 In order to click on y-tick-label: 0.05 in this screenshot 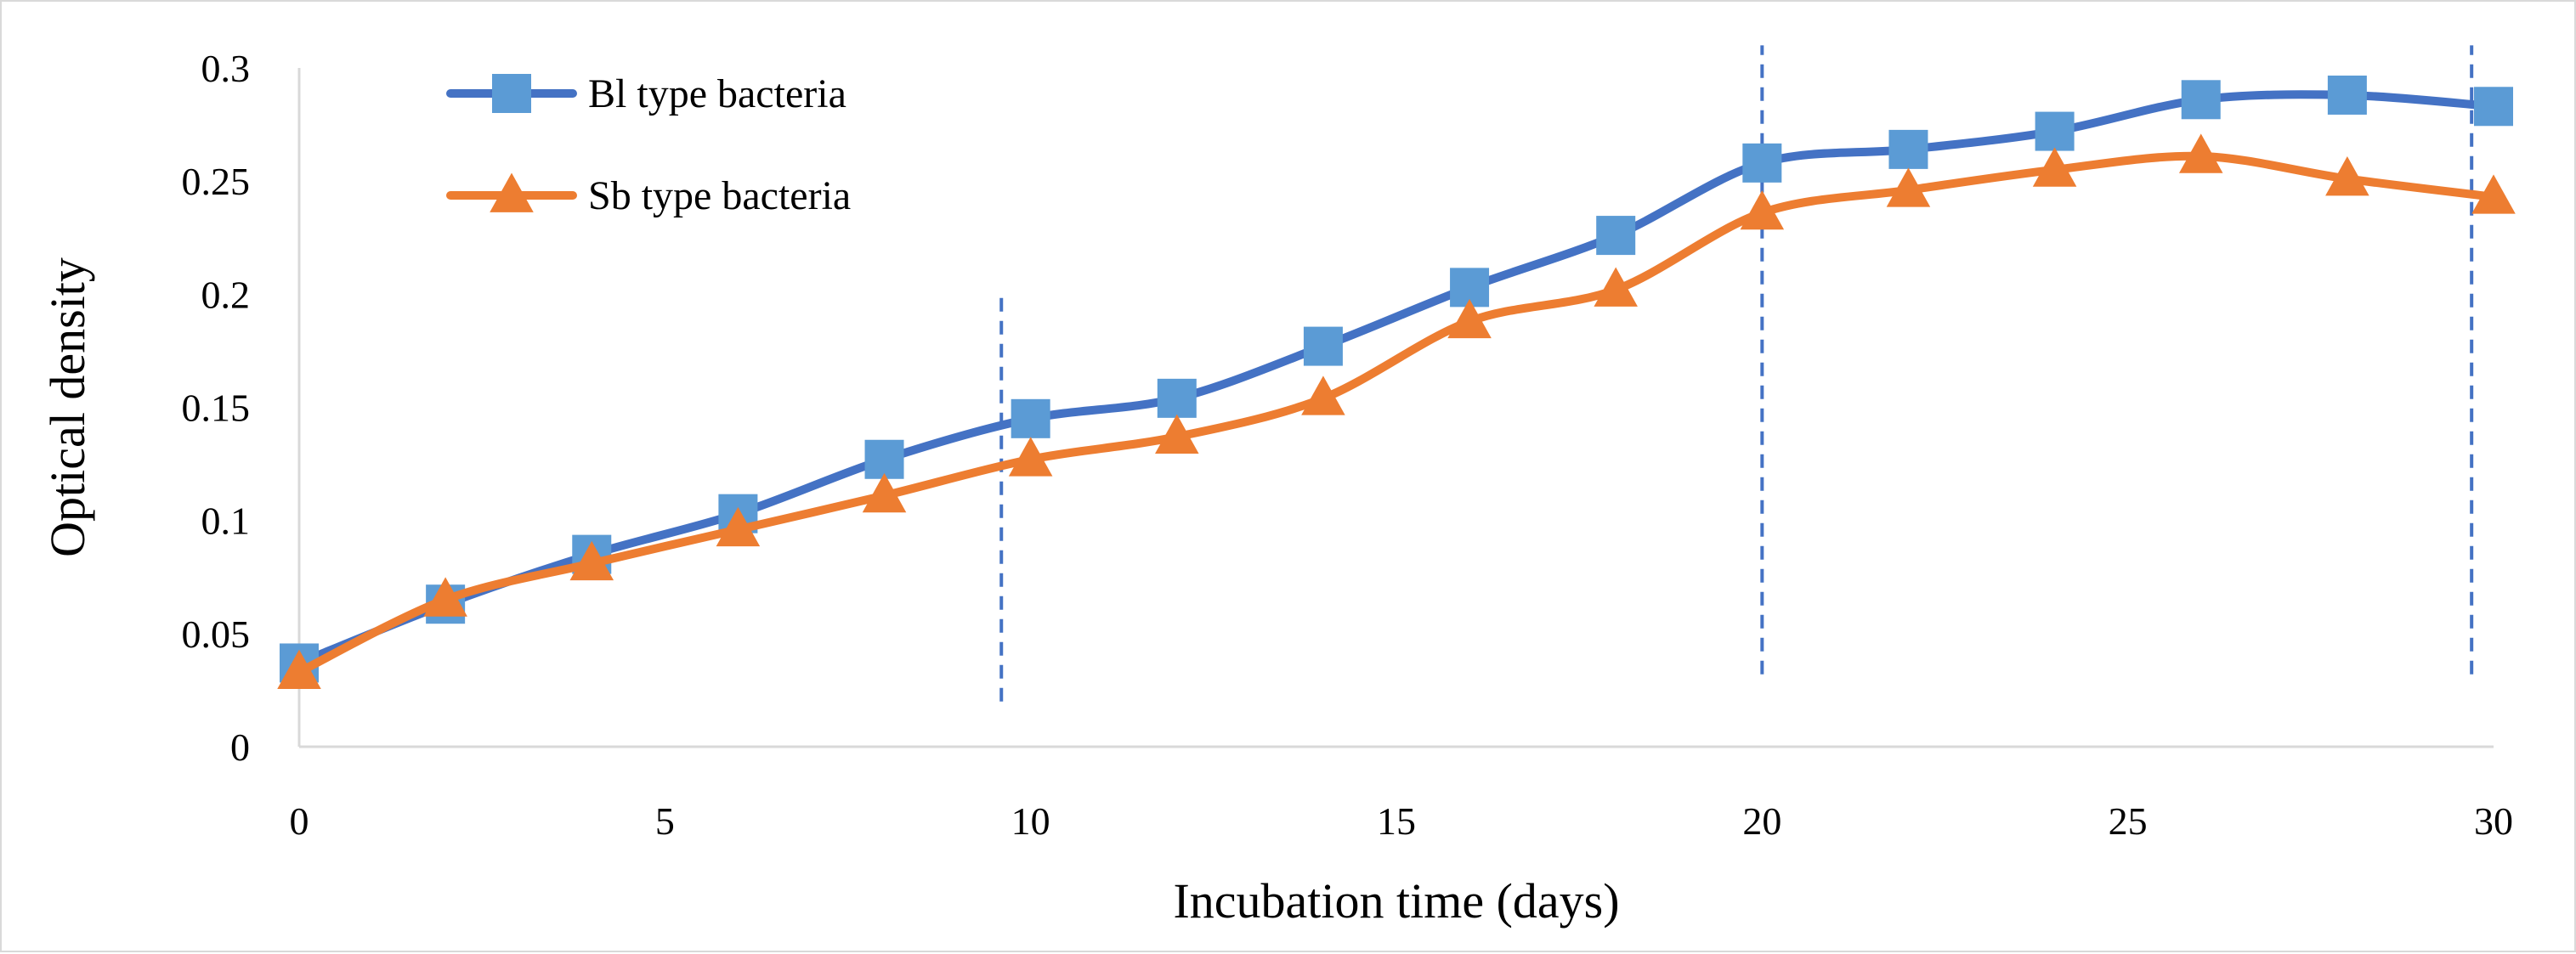, I will do `click(216, 634)`.